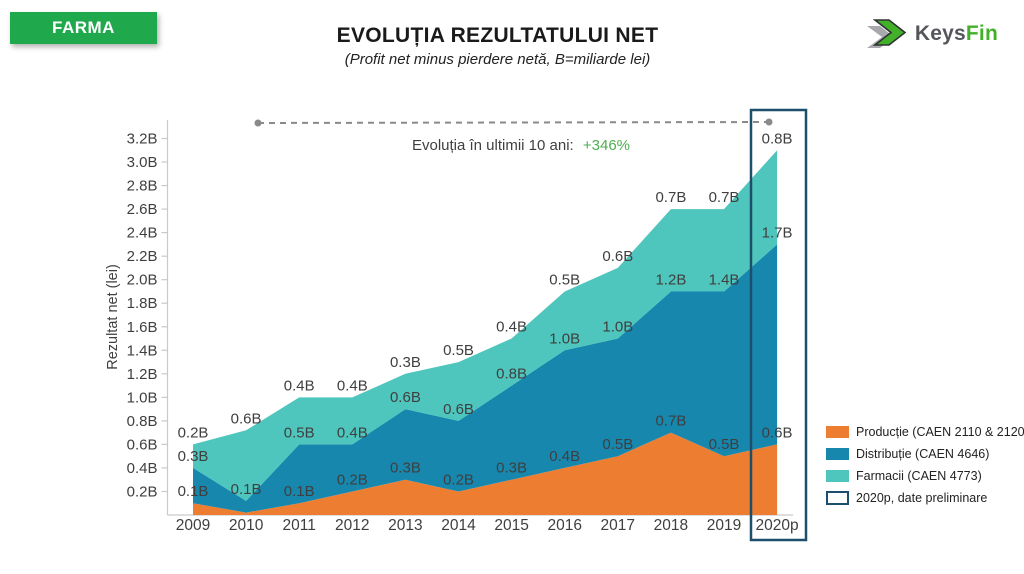  I want to click on data-label-farmacii: 0.8B, so click(777, 138).